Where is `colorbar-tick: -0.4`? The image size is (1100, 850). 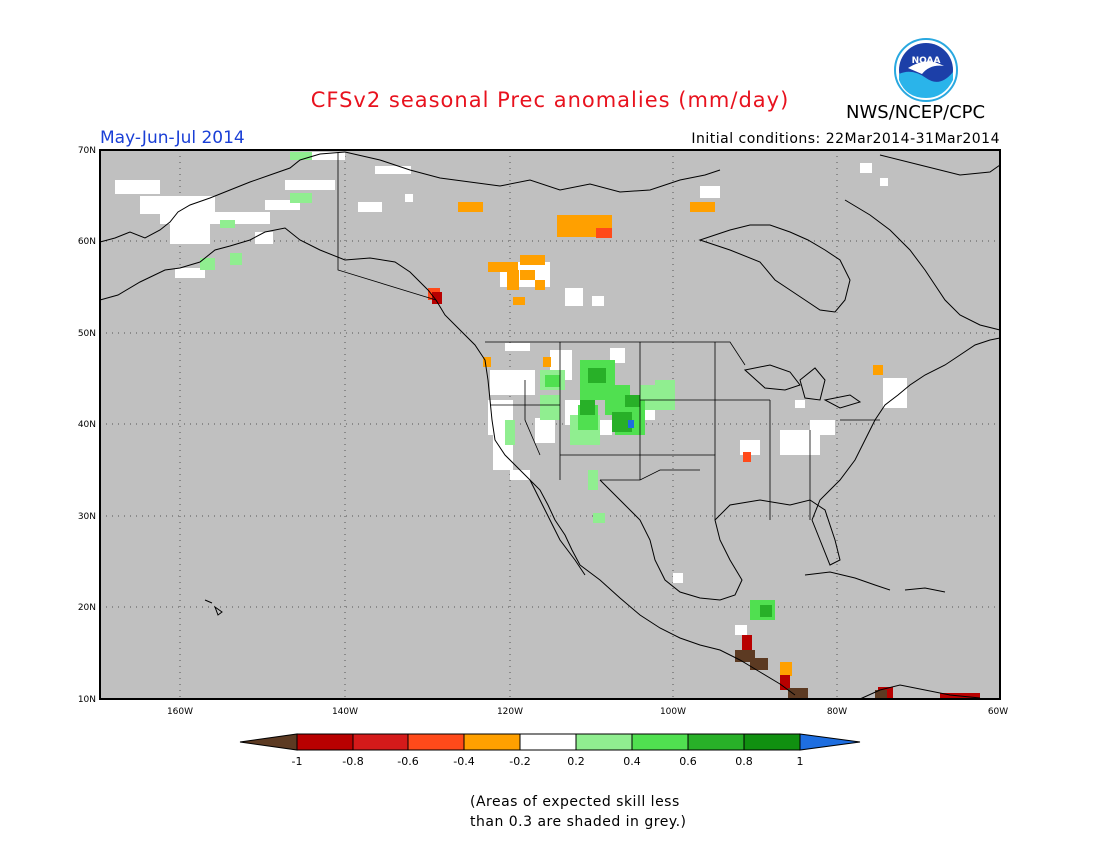
colorbar-tick: -0.4 is located at coordinates (463, 761).